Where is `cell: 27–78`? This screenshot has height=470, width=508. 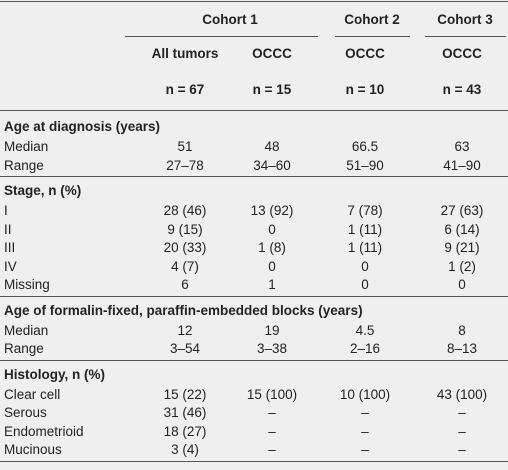
cell: 27–78 is located at coordinates (185, 165).